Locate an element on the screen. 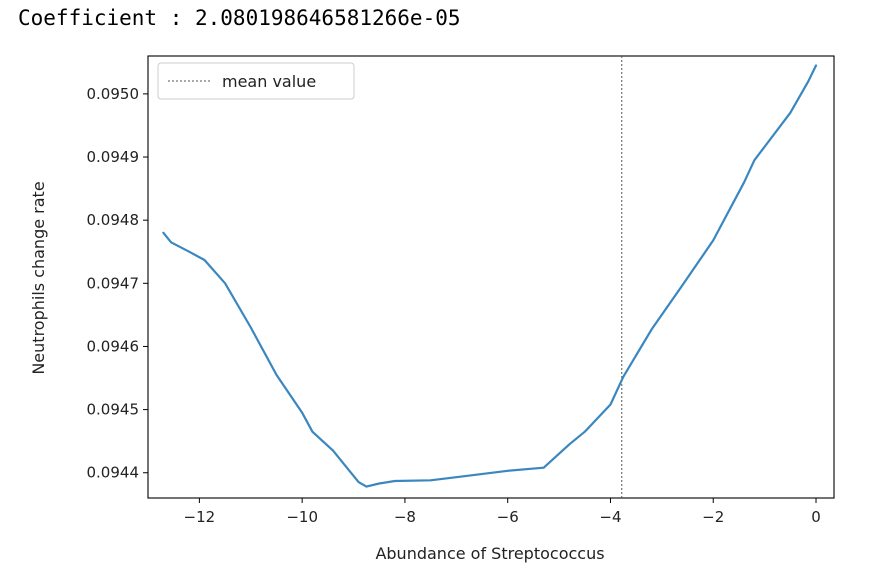 This screenshot has height=584, width=876. legend: mean value is located at coordinates (256, 81).